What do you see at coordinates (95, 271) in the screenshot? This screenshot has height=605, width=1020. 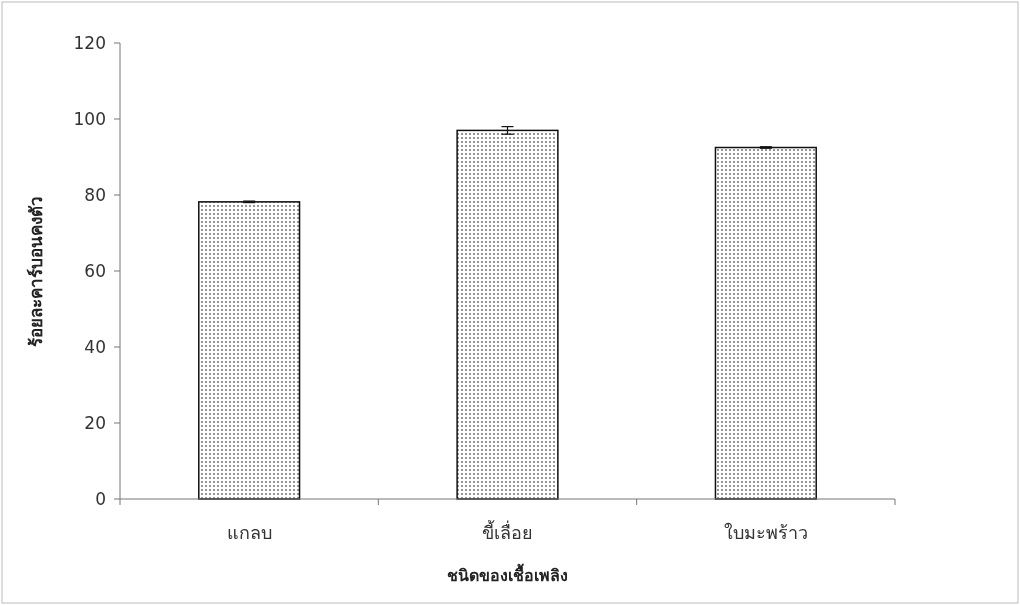 I see `y-tick-label: 60` at bounding box center [95, 271].